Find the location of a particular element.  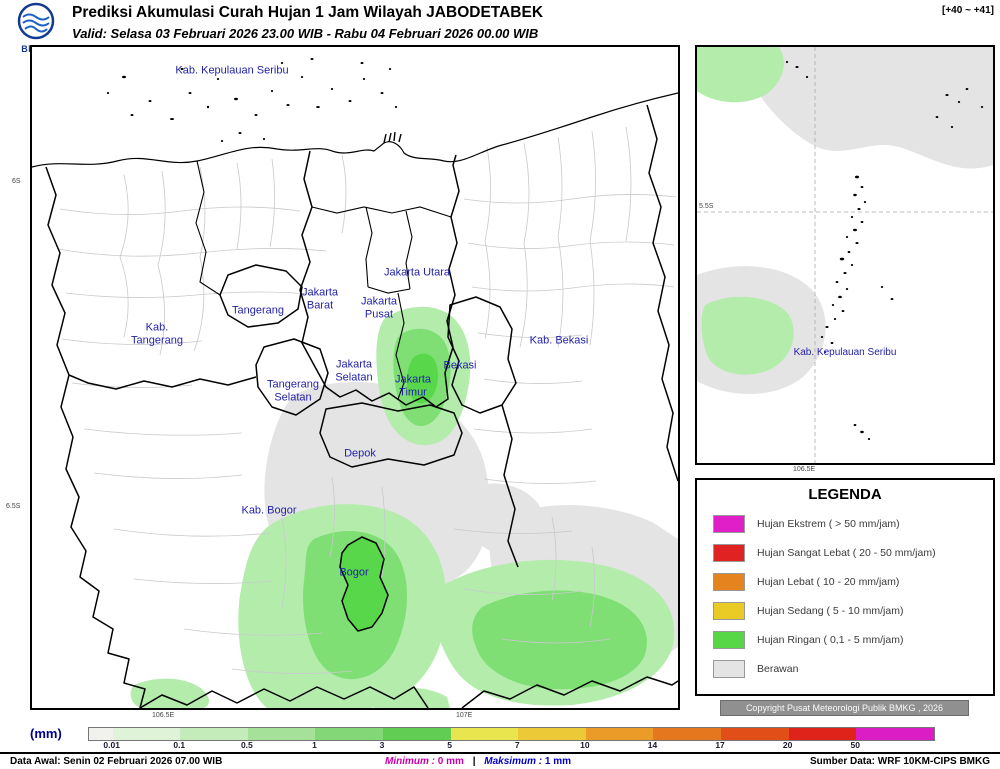

colorbar-unit-label: (mm) is located at coordinates (46, 733).